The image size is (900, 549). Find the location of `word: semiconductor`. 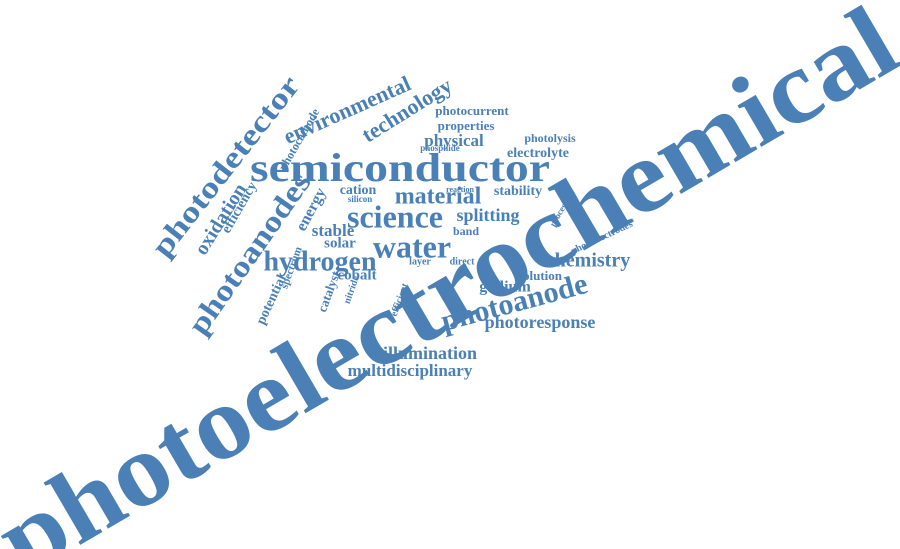

word: semiconductor is located at coordinates (400, 167).